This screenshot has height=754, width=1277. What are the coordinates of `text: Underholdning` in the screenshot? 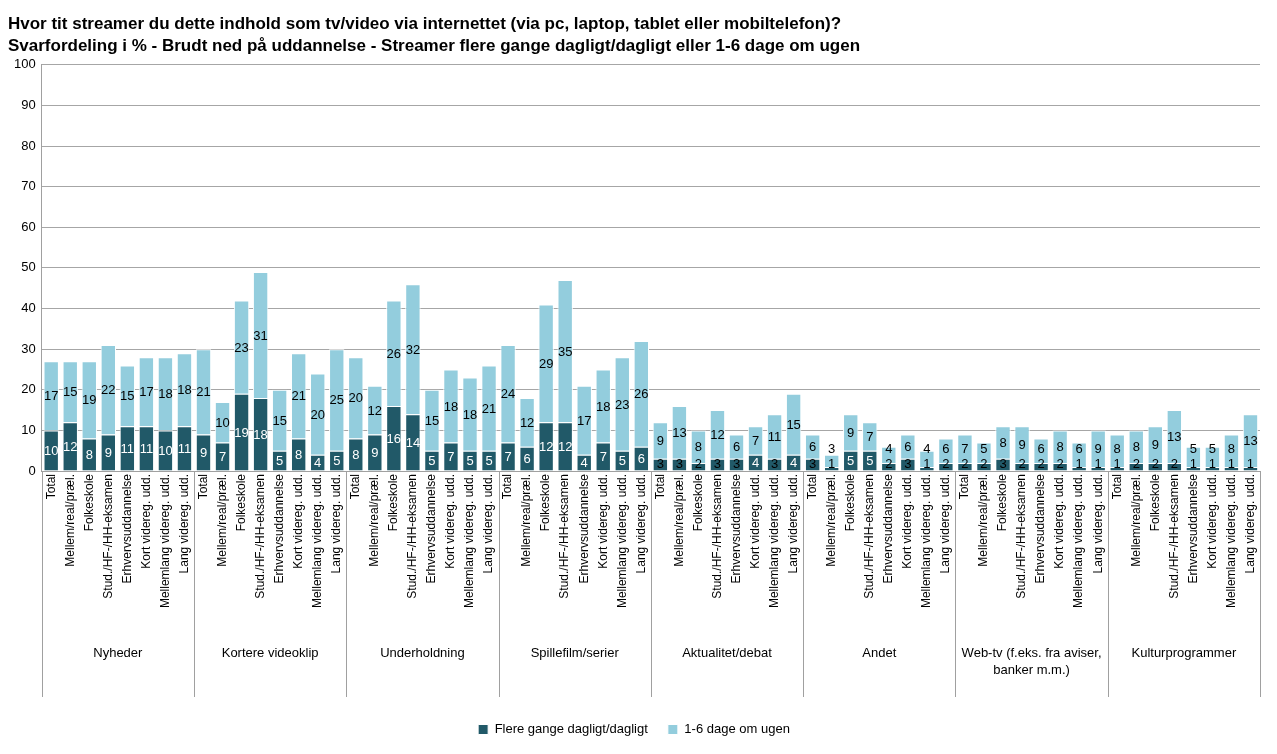 It's located at (422, 653).